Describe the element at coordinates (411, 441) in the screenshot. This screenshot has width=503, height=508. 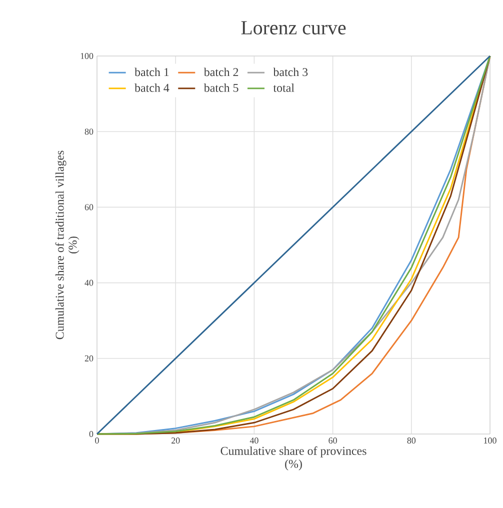
I see `x-tick-label: 80` at that location.